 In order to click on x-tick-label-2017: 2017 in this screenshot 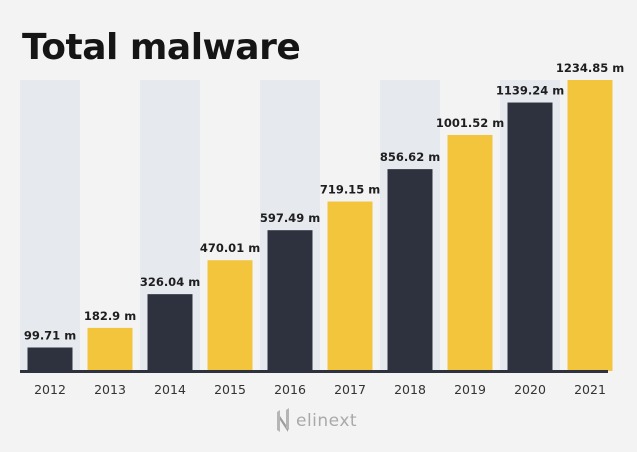, I will do `click(350, 389)`.